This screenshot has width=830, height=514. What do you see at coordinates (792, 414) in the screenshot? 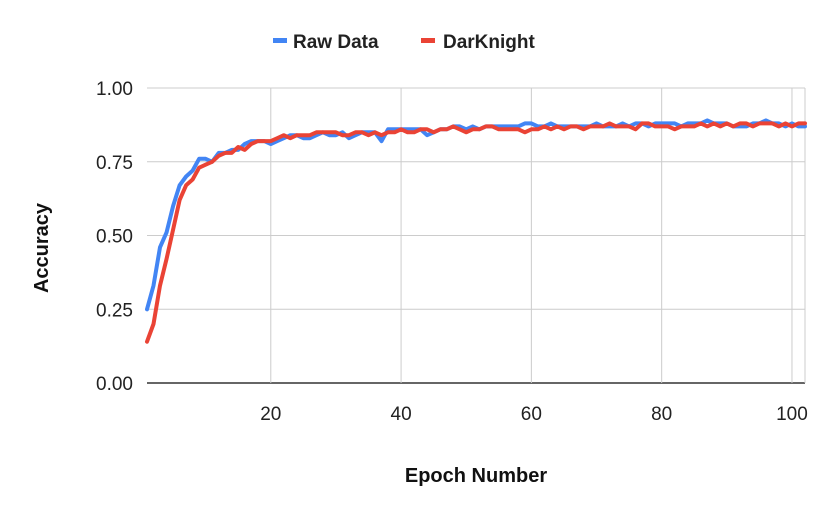
I see `x-tick-label: 100` at bounding box center [792, 414].